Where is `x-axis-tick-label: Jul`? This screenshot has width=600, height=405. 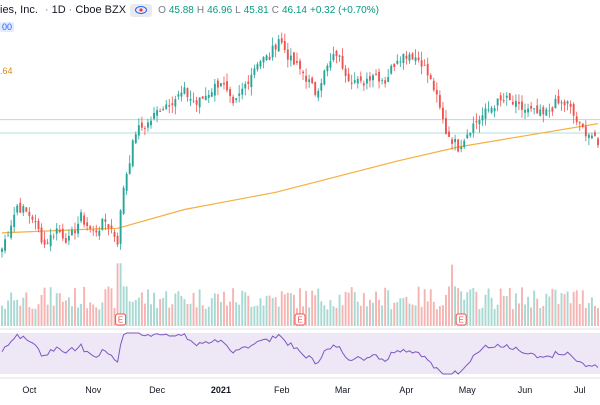
x-axis-tick-label: Jul is located at coordinates (580, 390).